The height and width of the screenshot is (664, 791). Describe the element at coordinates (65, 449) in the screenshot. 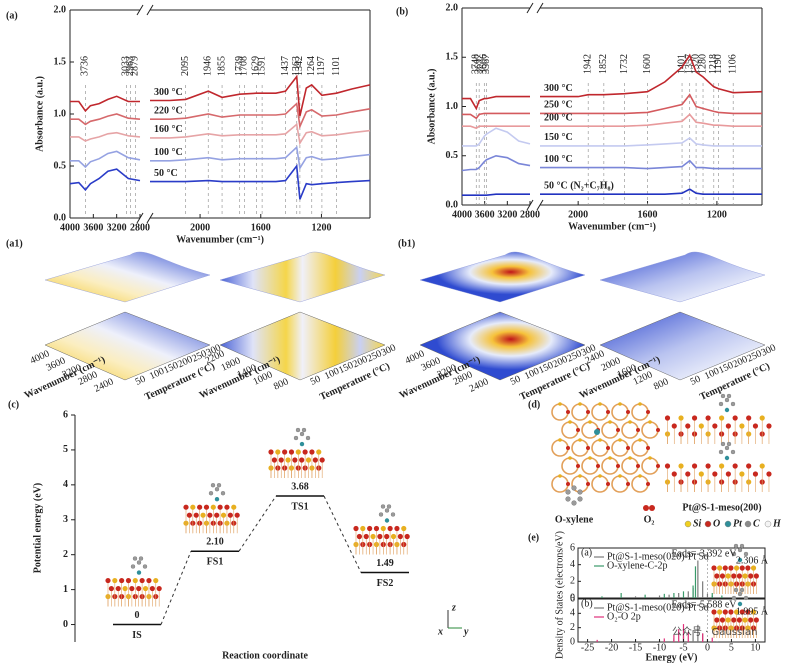

I see `y-tick-label: 5` at that location.